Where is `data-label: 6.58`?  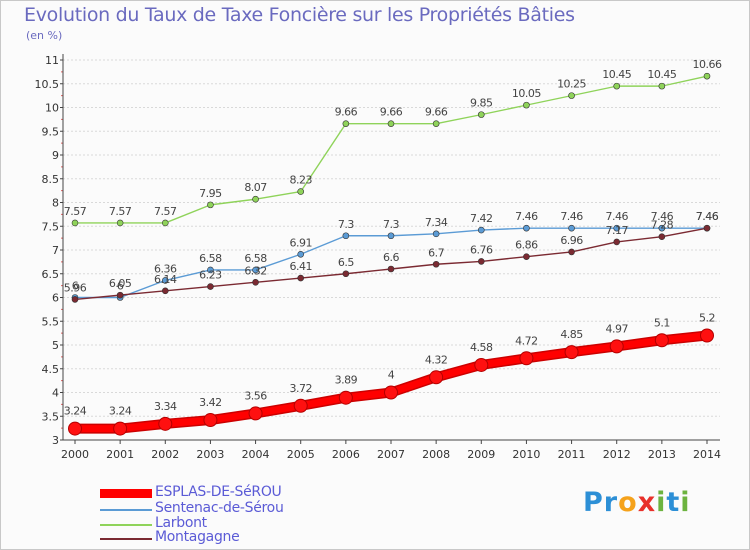
data-label: 6.58 is located at coordinates (210, 258).